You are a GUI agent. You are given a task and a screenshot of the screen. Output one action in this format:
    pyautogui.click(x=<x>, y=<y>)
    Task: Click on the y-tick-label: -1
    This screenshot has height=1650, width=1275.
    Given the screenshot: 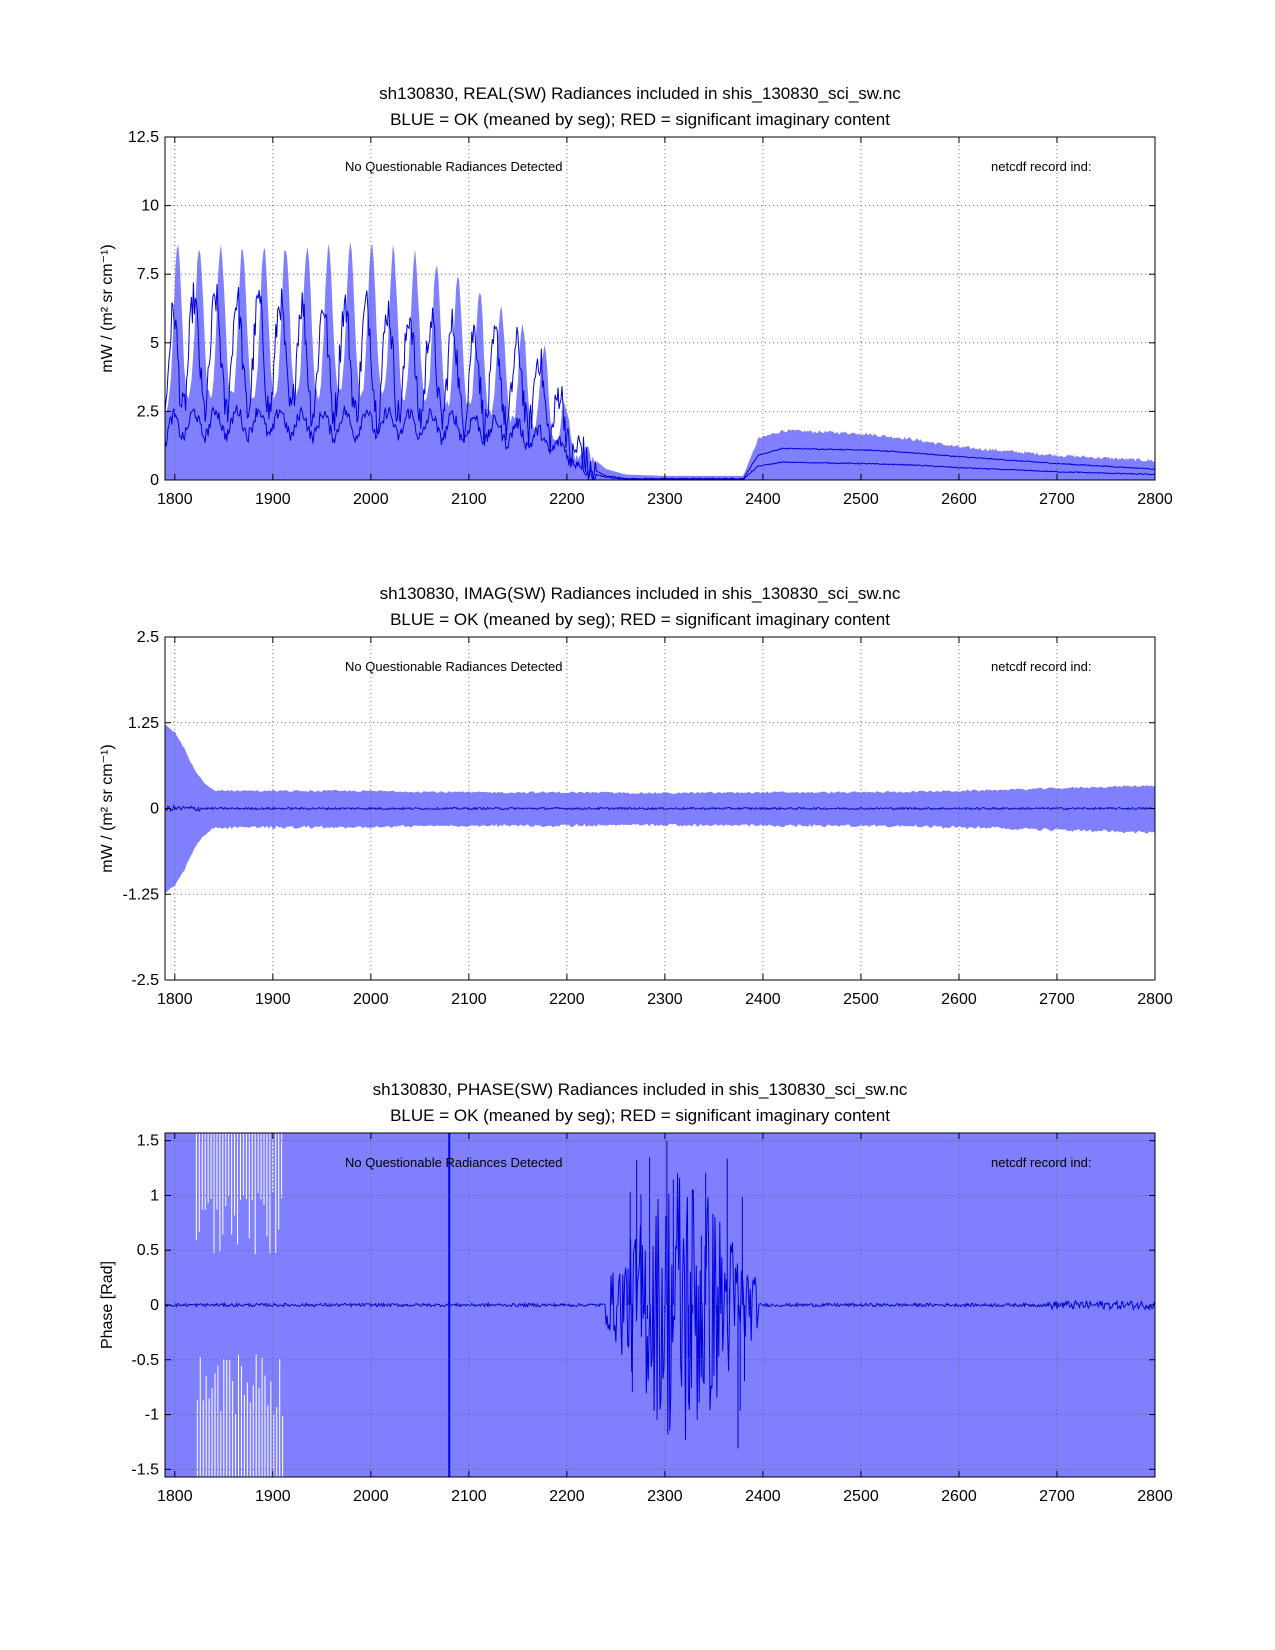 What is the action you would take?
    pyautogui.click(x=152, y=1415)
    